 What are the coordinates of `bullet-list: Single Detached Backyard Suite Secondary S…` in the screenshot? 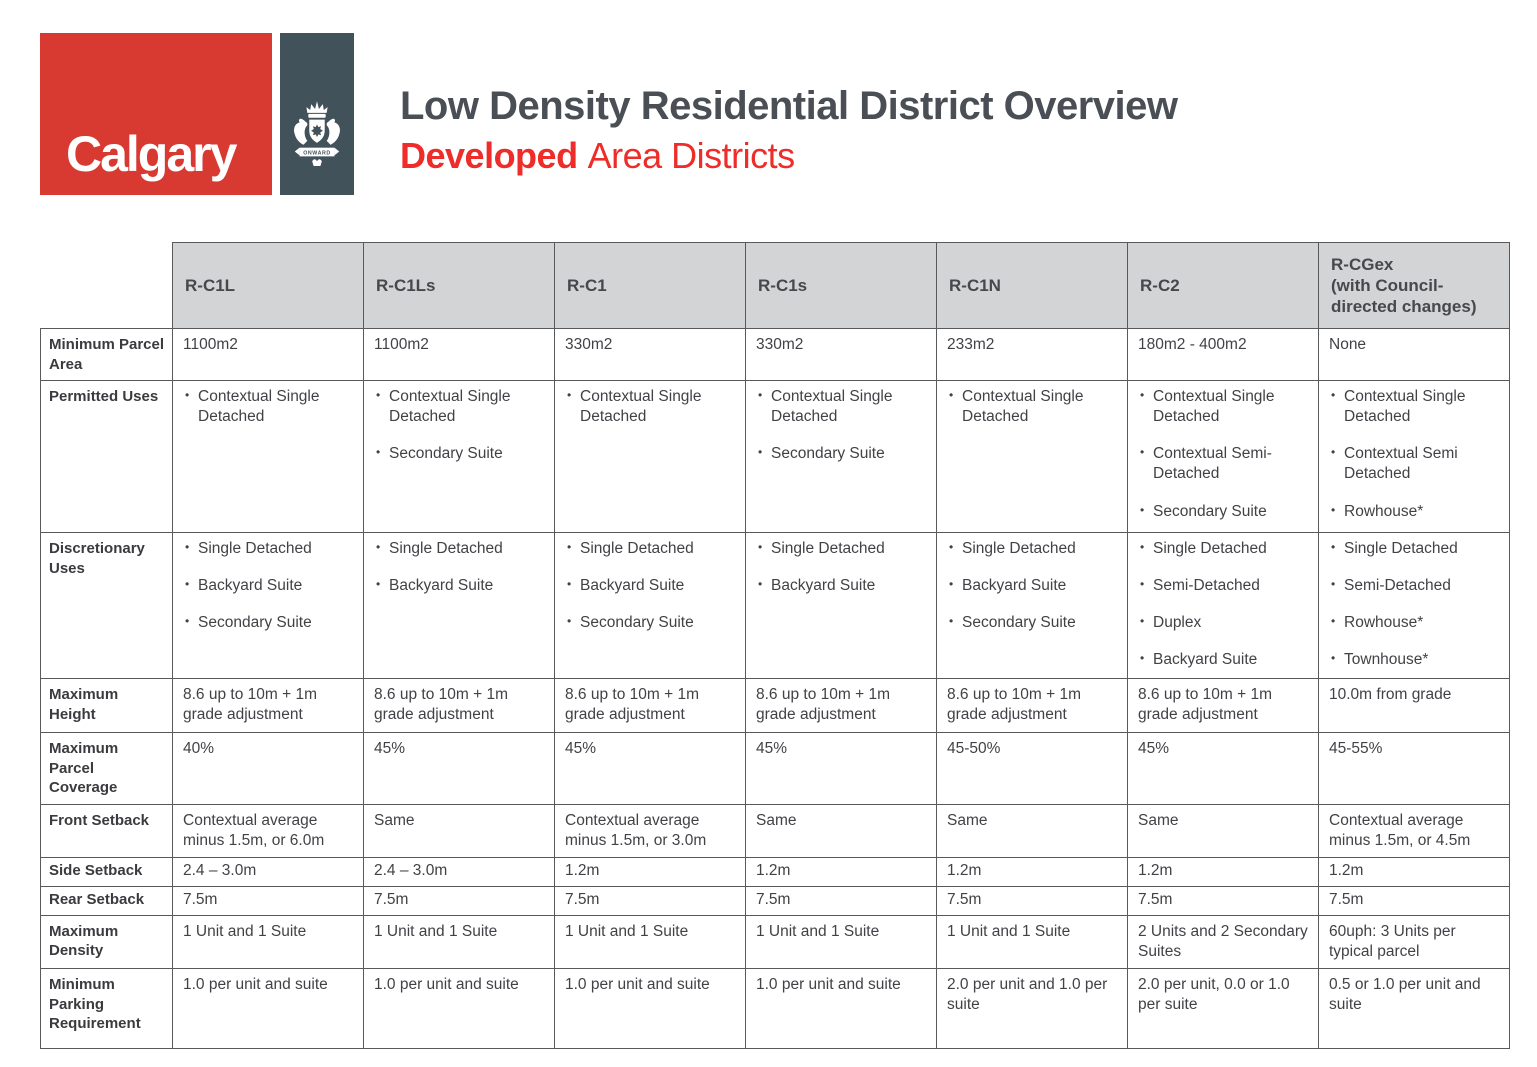 It's located at (1033, 586).